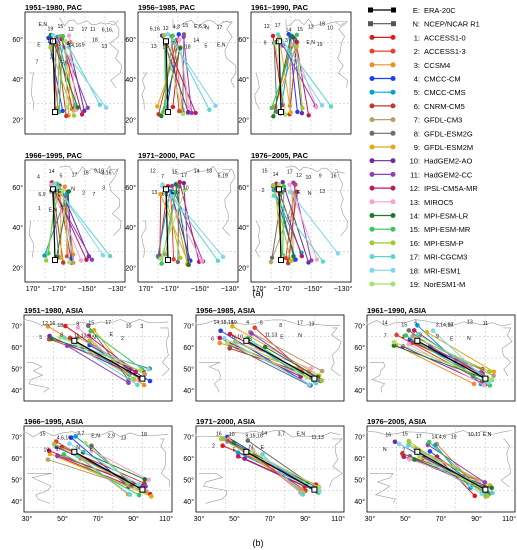 The image size is (517, 550). Describe the element at coordinates (60, 192) in the screenshot. I see `point-label: E` at that location.